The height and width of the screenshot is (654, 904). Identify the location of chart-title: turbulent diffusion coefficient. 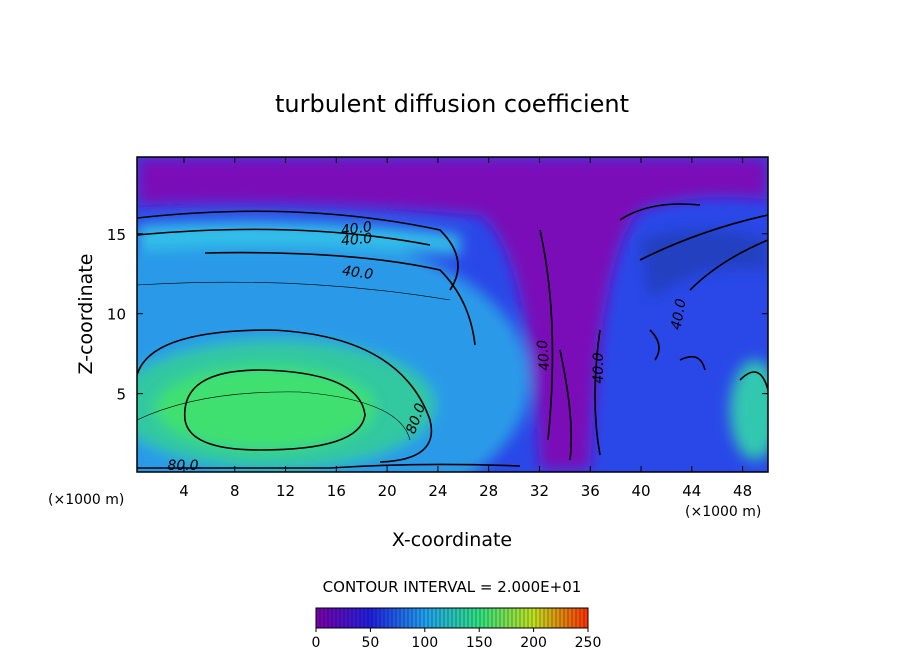
(452, 104).